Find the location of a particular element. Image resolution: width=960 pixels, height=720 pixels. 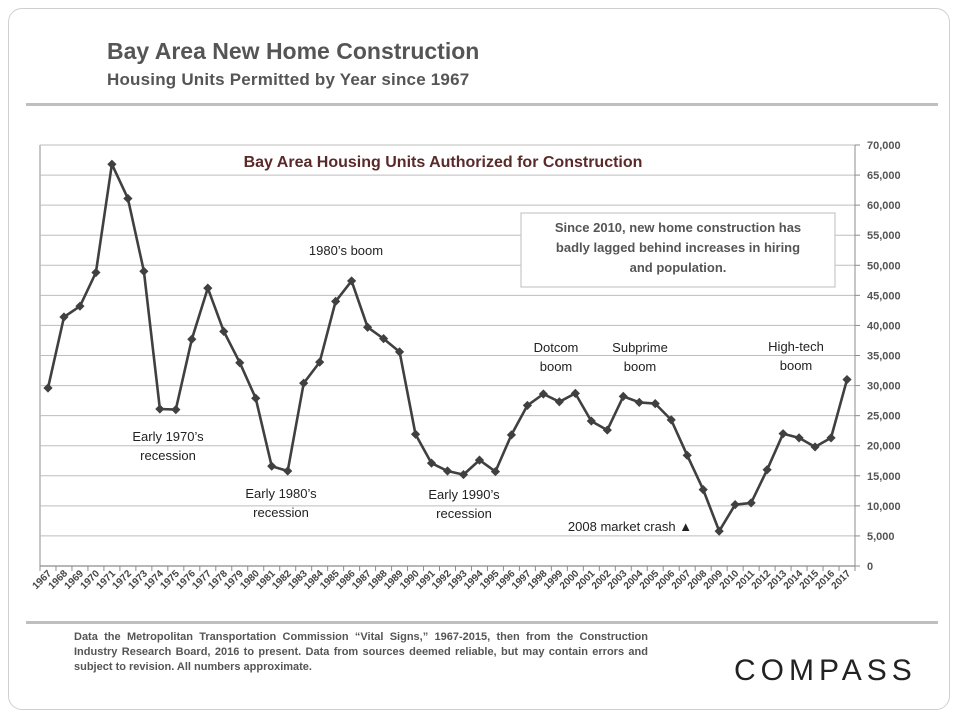

y-tick-label: 0 is located at coordinates (870, 567).